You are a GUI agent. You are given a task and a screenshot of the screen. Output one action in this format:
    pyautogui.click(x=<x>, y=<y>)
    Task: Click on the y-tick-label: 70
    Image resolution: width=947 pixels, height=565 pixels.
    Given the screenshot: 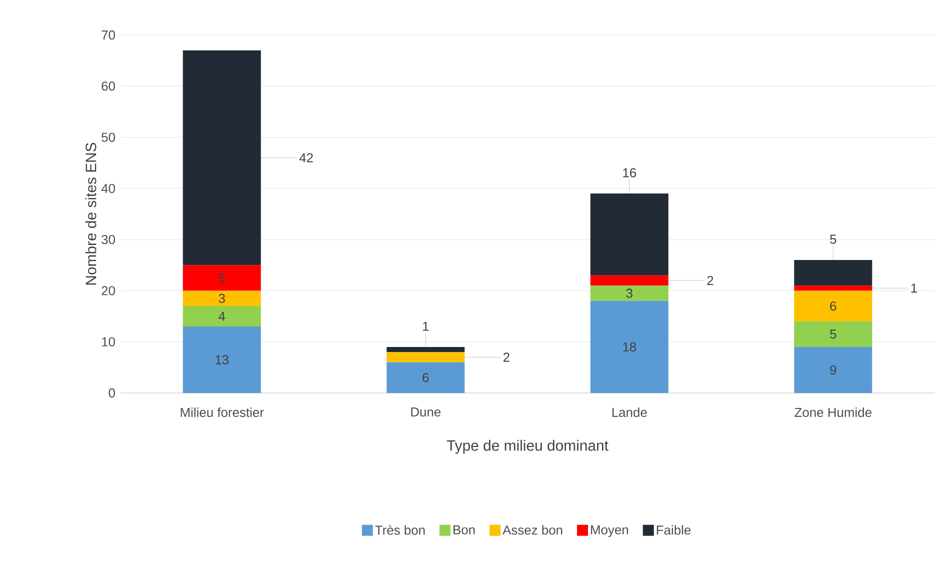 What is the action you would take?
    pyautogui.click(x=108, y=35)
    